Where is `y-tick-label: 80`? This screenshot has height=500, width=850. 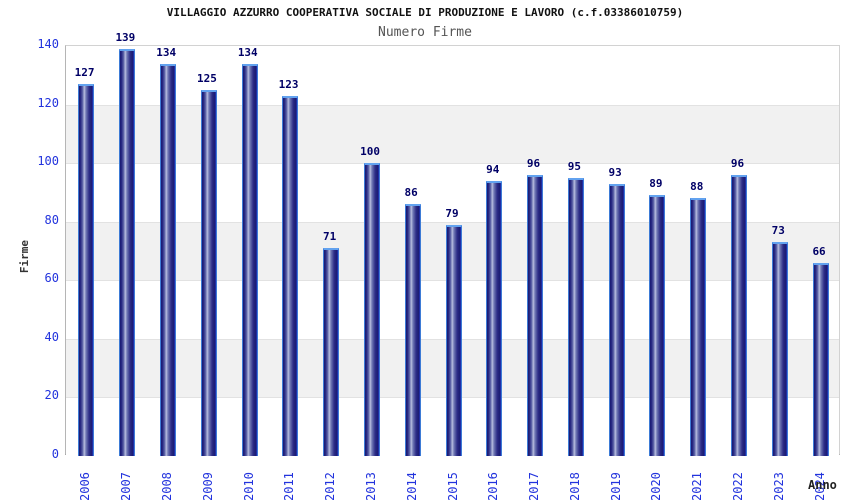 y-tick-label: 80 is located at coordinates (51, 219).